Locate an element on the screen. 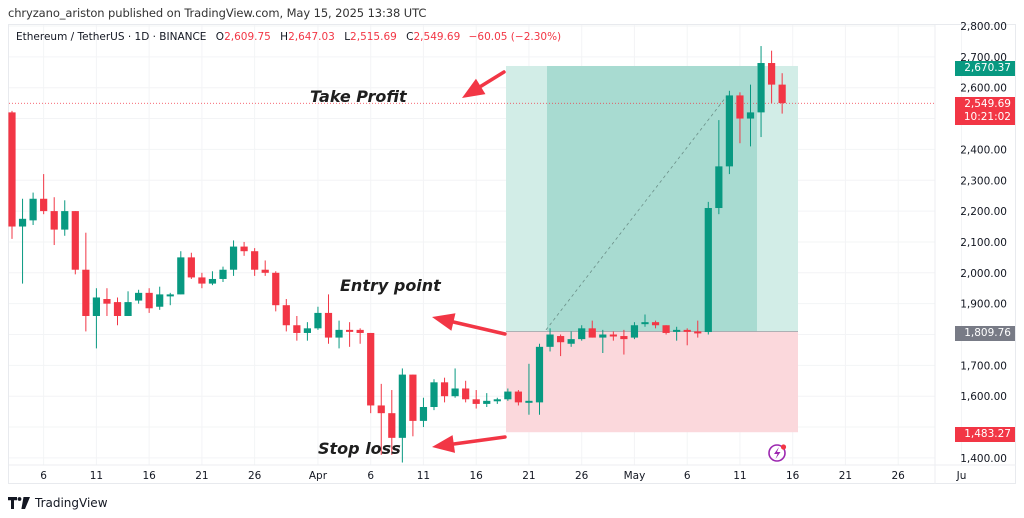  time-axis-label: 16 is located at coordinates (477, 476).